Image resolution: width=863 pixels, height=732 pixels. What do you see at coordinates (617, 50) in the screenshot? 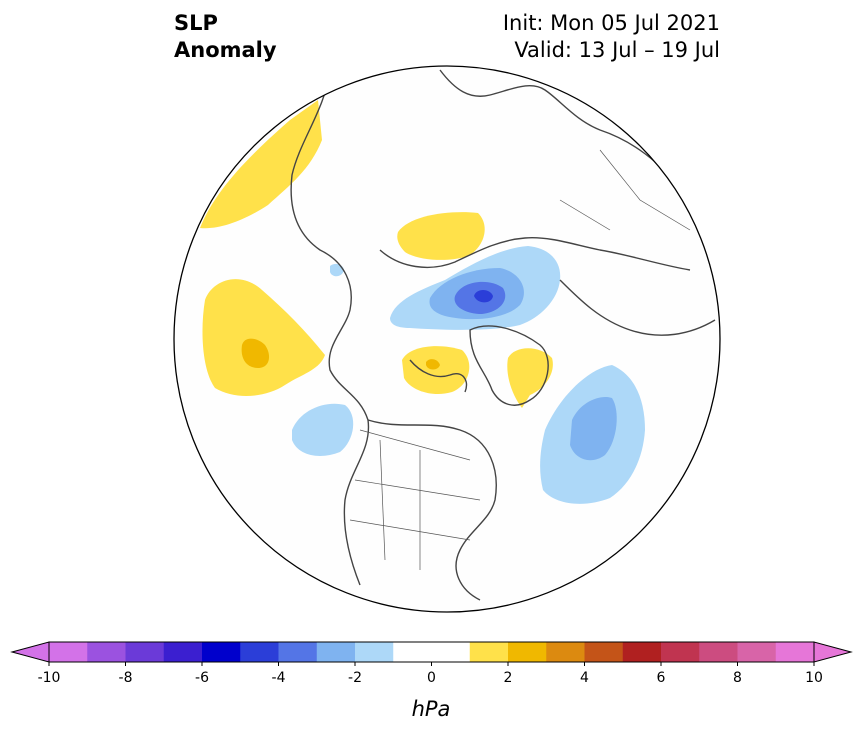
I see `valid-range: Valid: 13 Jul – 19 Jul` at bounding box center [617, 50].